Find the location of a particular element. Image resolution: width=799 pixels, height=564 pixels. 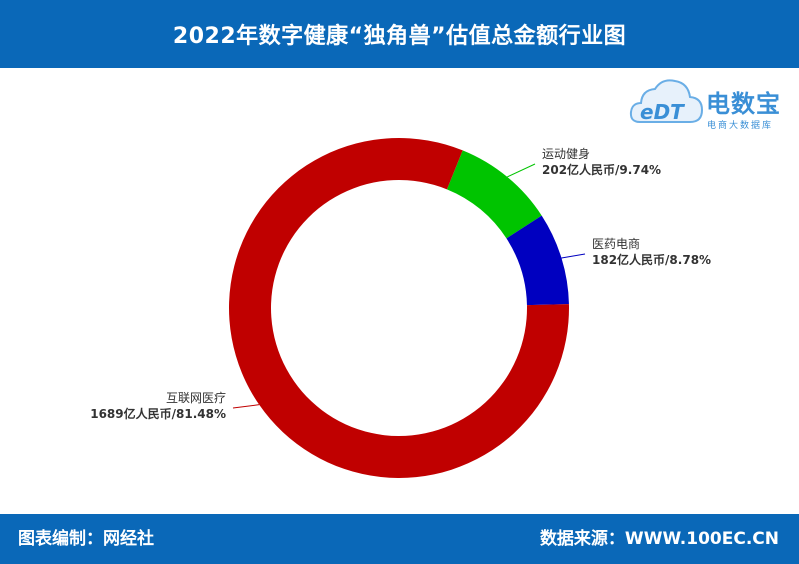

cloud-logo-icon: eDT is located at coordinates (666, 101).